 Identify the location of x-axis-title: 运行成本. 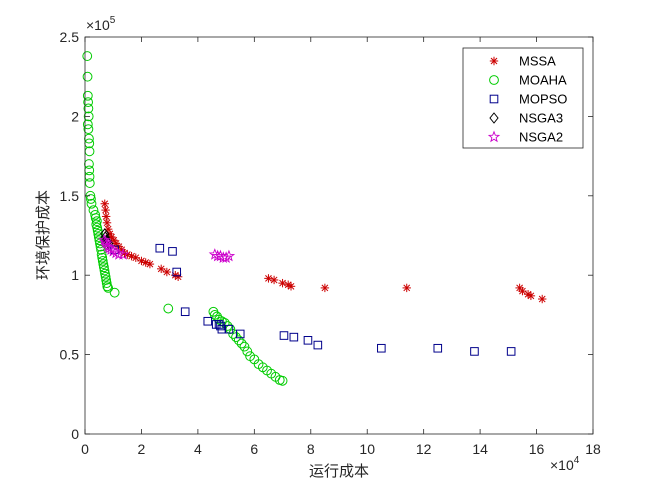
(339, 471).